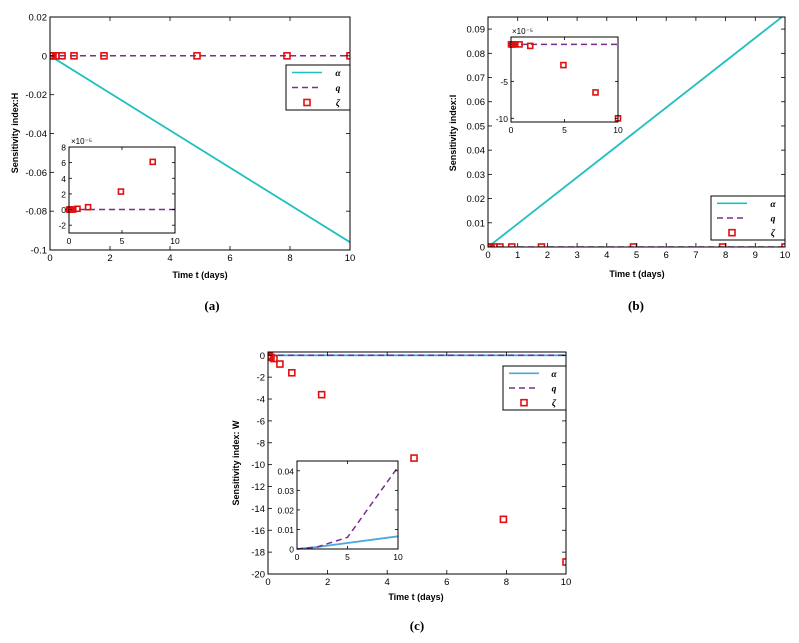 This screenshot has width=799, height=643. Describe the element at coordinates (606, 255) in the screenshot. I see `panel-b-xtick-label: 4` at that location.